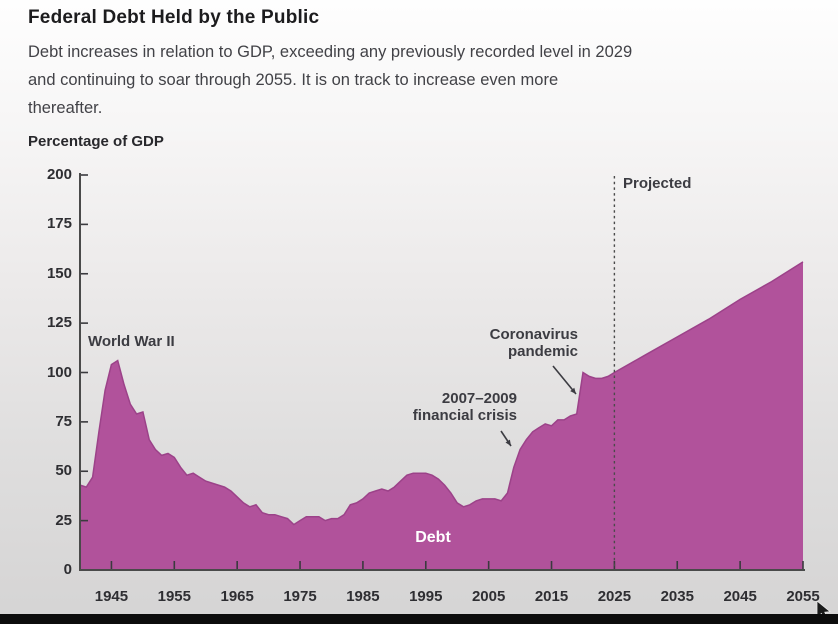 This screenshot has height=624, width=838. Describe the element at coordinates (59, 372) in the screenshot. I see `y-axis-tick-label: 100` at that location.